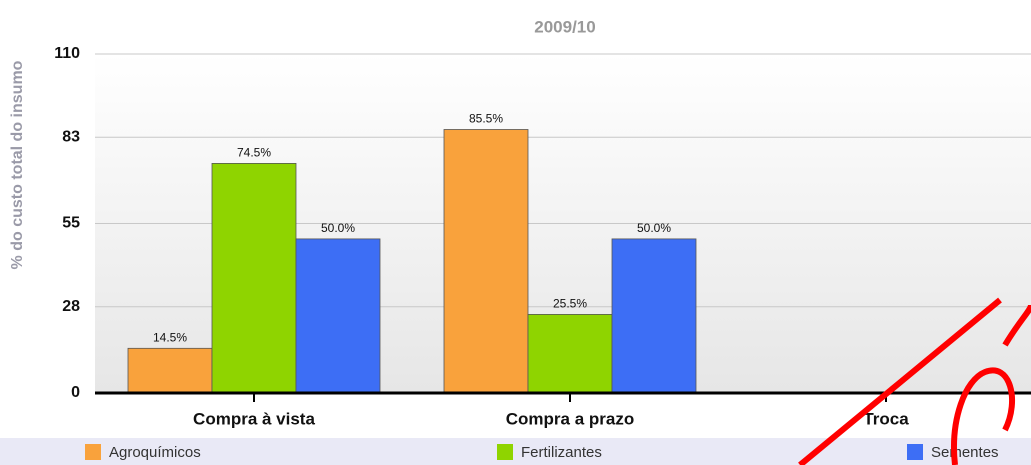 This screenshot has width=1031, height=465. I want to click on y-axis-title: % do custo total do insumo, so click(17, 164).